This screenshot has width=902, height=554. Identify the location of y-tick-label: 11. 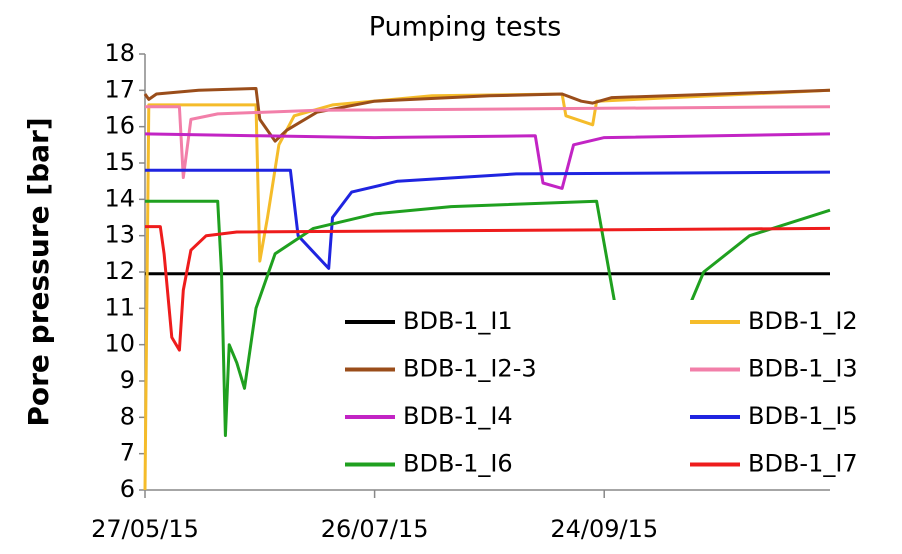
(119, 307).